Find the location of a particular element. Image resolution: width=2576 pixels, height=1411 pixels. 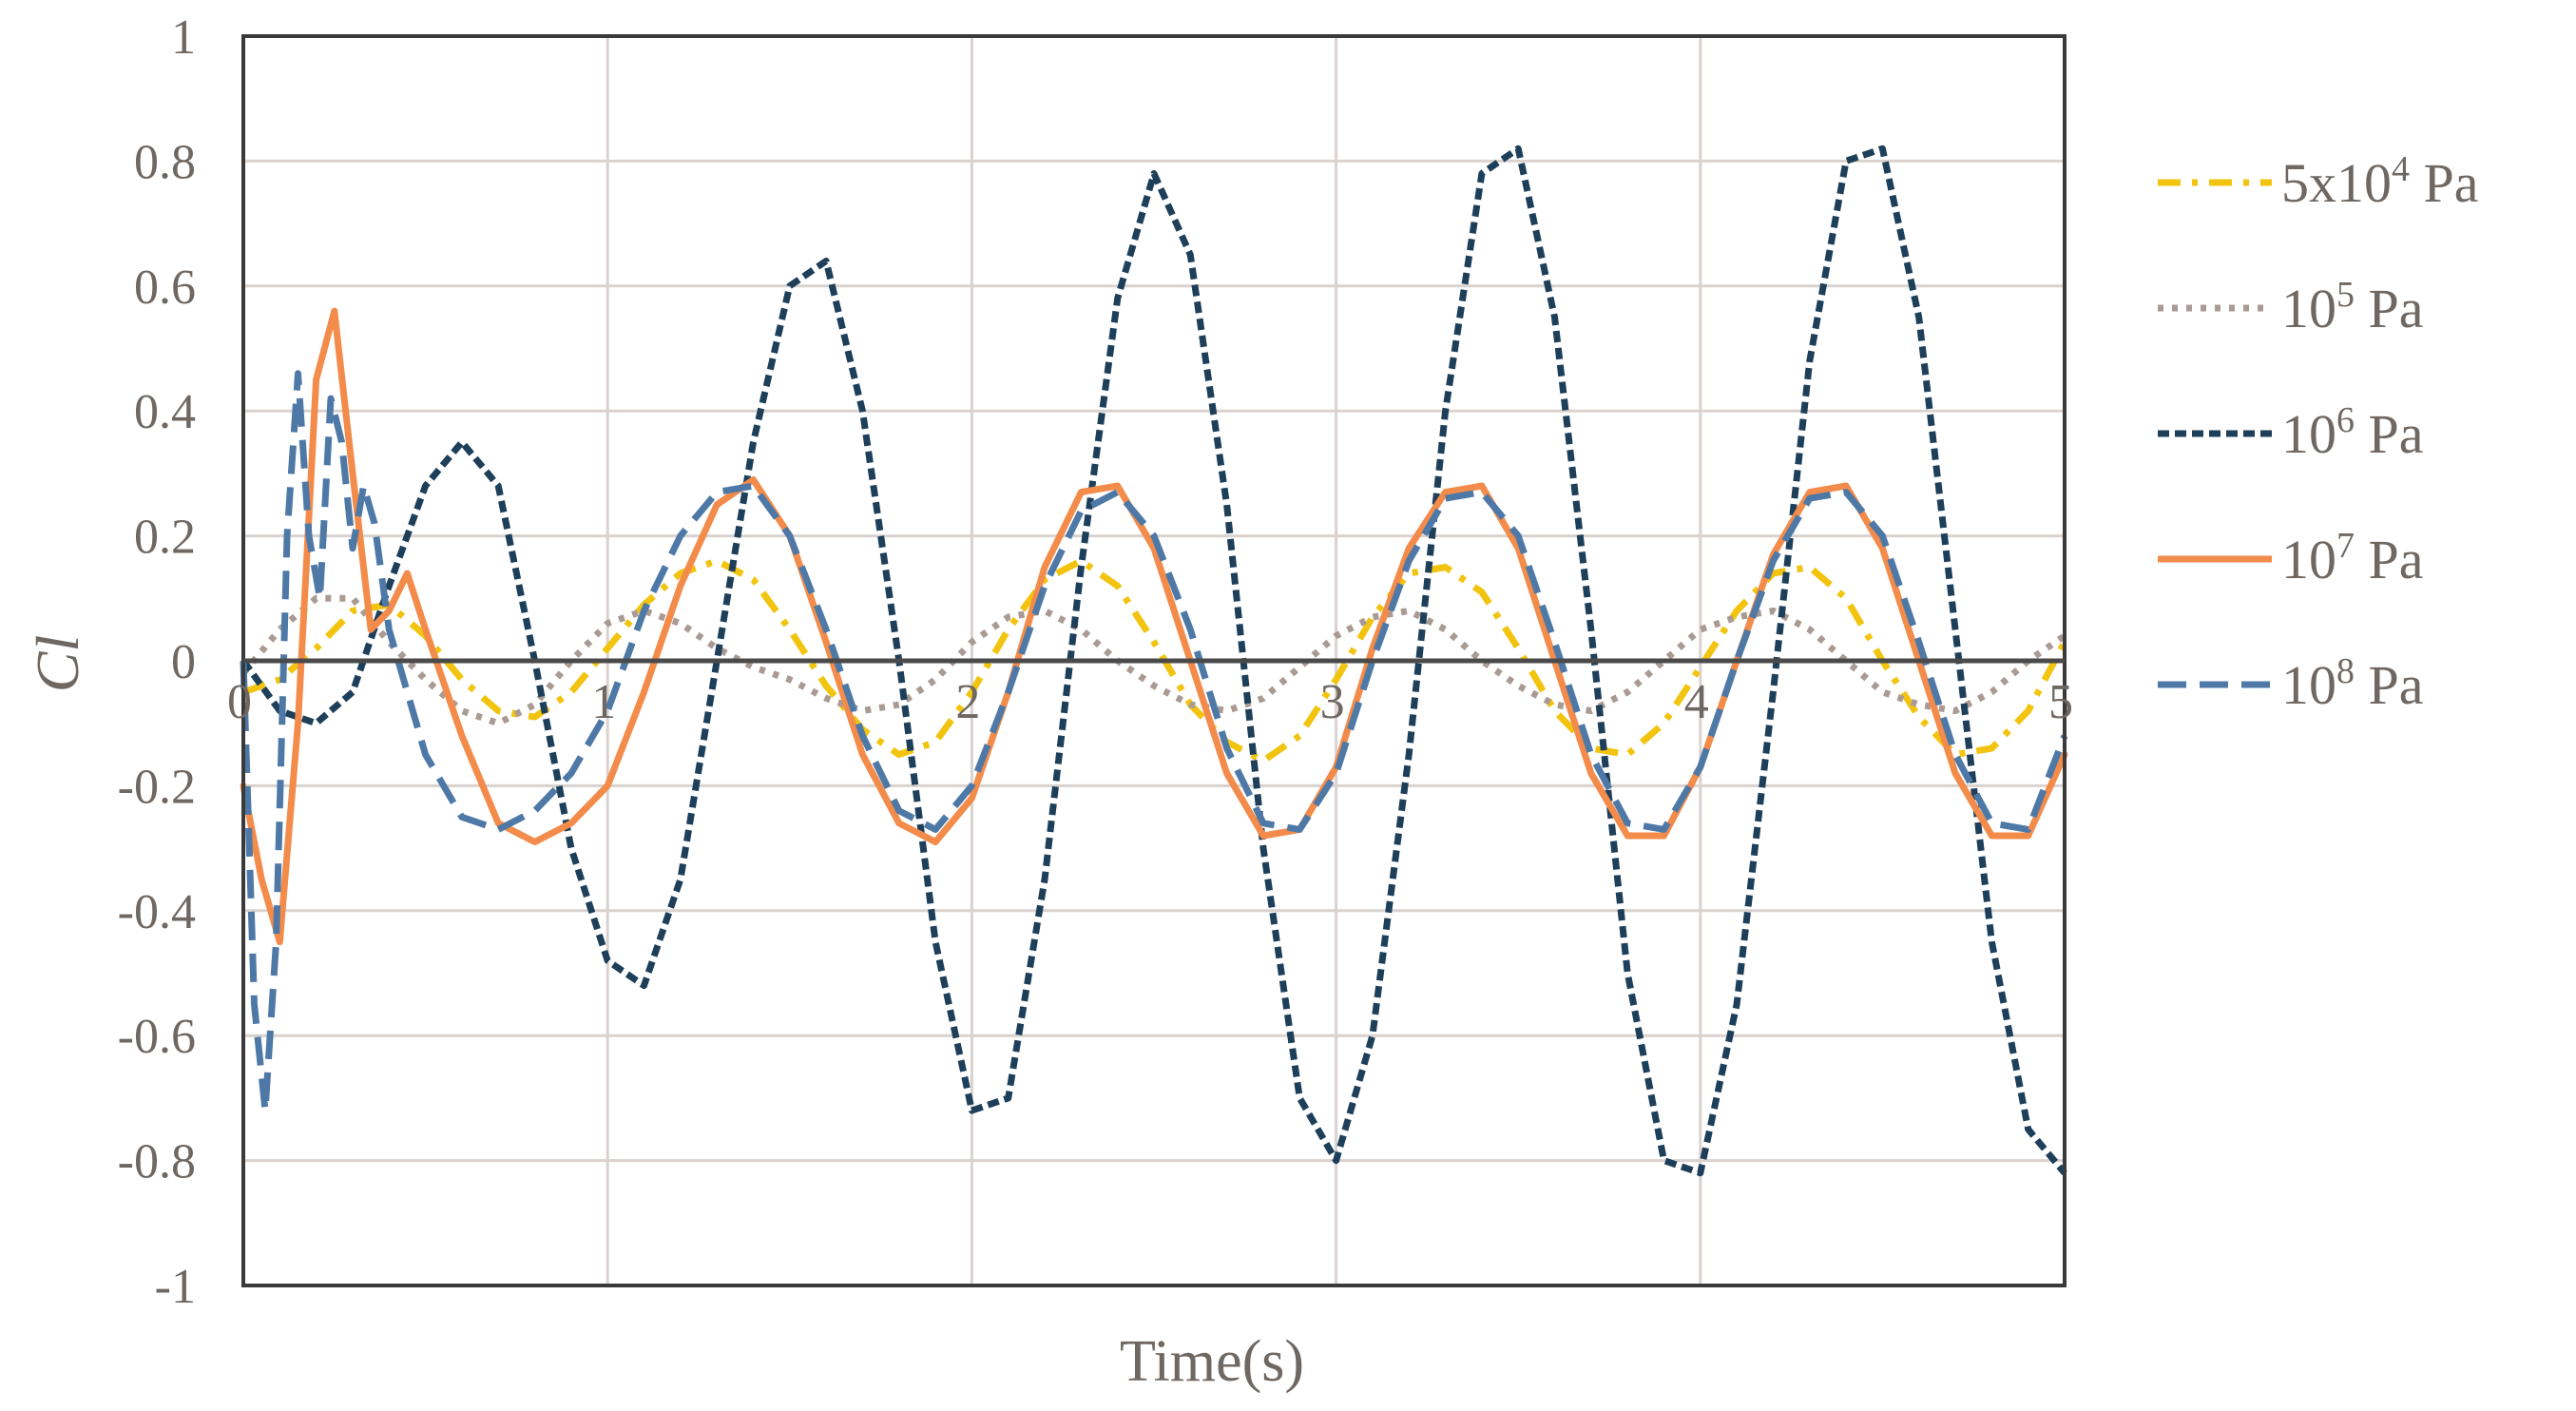

x-tick-label: 3 is located at coordinates (1333, 702).